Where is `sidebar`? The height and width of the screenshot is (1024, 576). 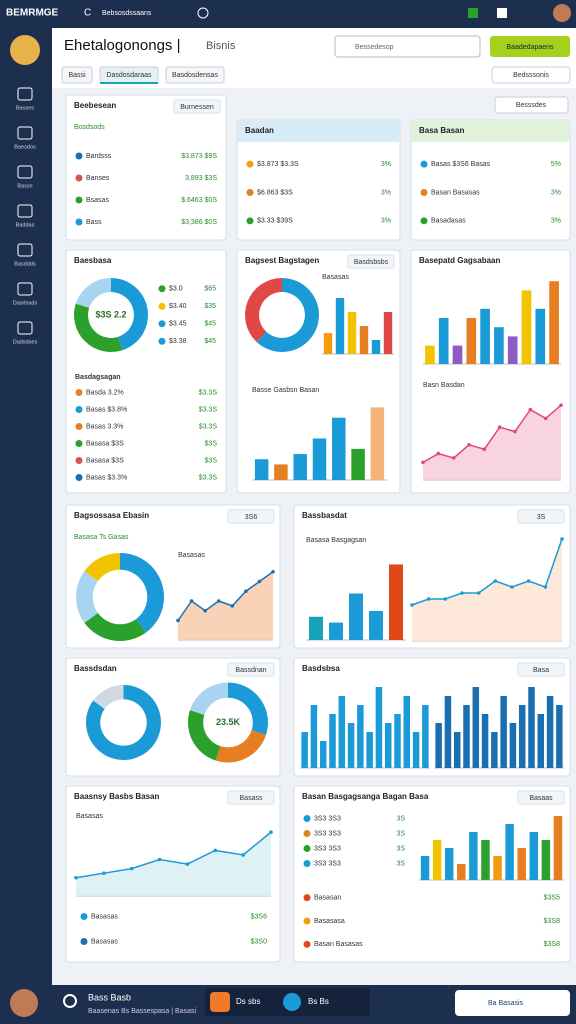 sidebar is located at coordinates (26, 526).